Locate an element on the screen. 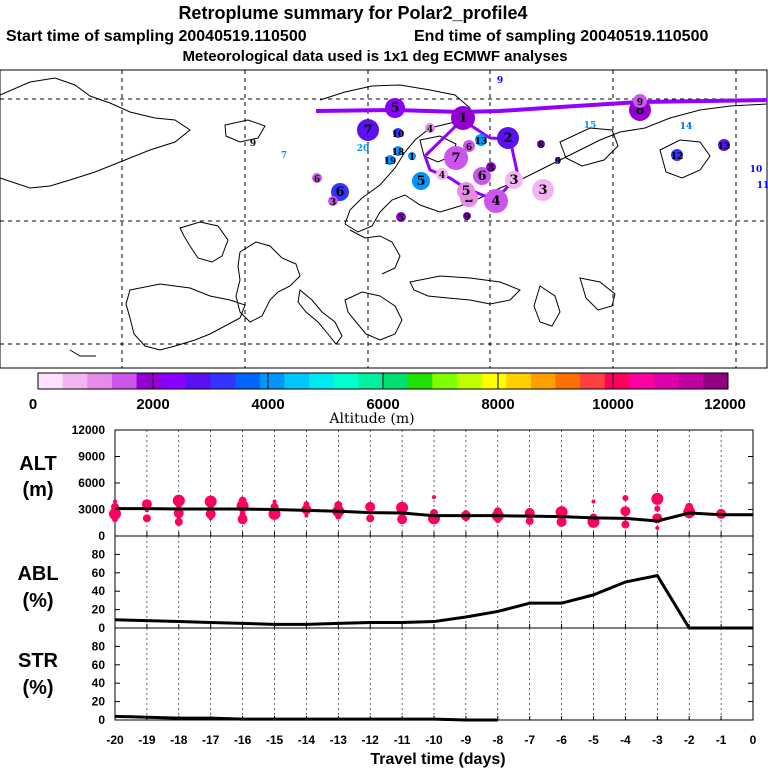  x-tick-label: -10 is located at coordinates (434, 740).